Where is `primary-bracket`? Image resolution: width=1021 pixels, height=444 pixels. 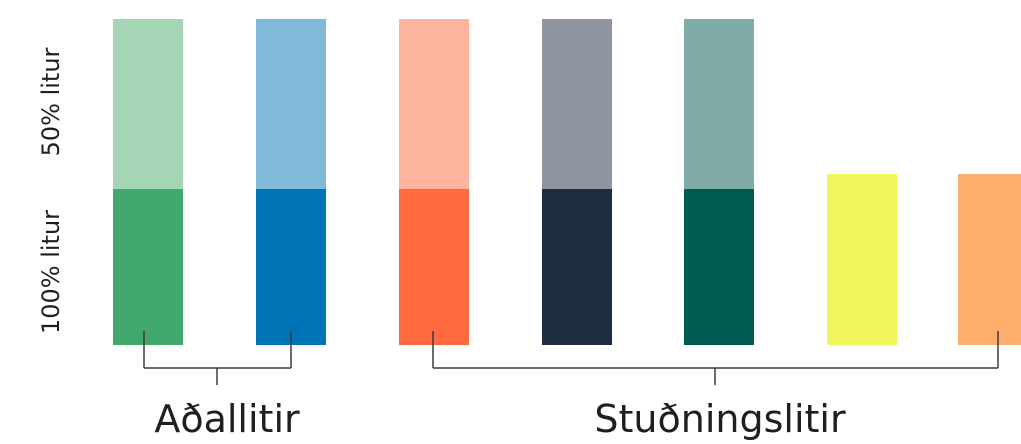
primary-bracket is located at coordinates (217, 358).